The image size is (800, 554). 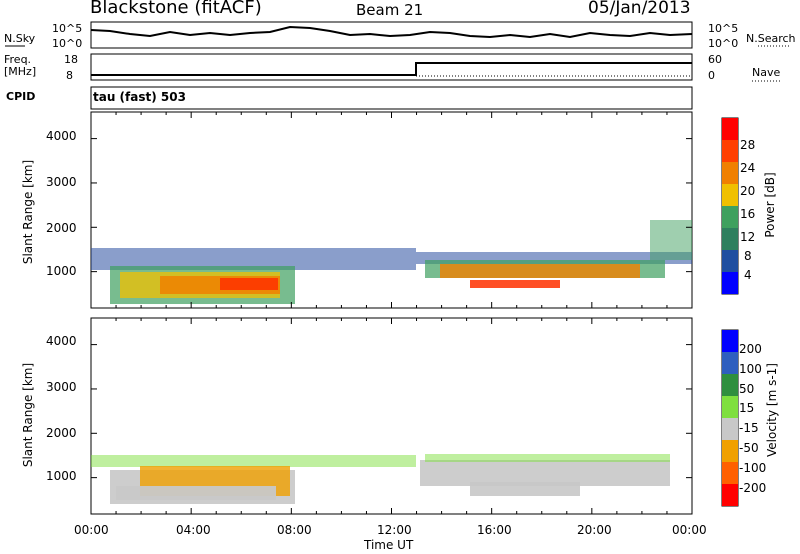 What do you see at coordinates (750, 369) in the screenshot?
I see `velocity-cb-tick-100: 100` at bounding box center [750, 369].